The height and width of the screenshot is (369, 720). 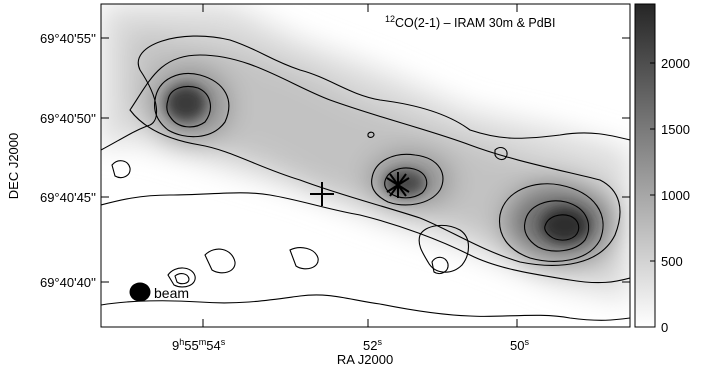 What do you see at coordinates (68, 197) in the screenshot?
I see `y-tick-label: 69°40'45''` at bounding box center [68, 197].